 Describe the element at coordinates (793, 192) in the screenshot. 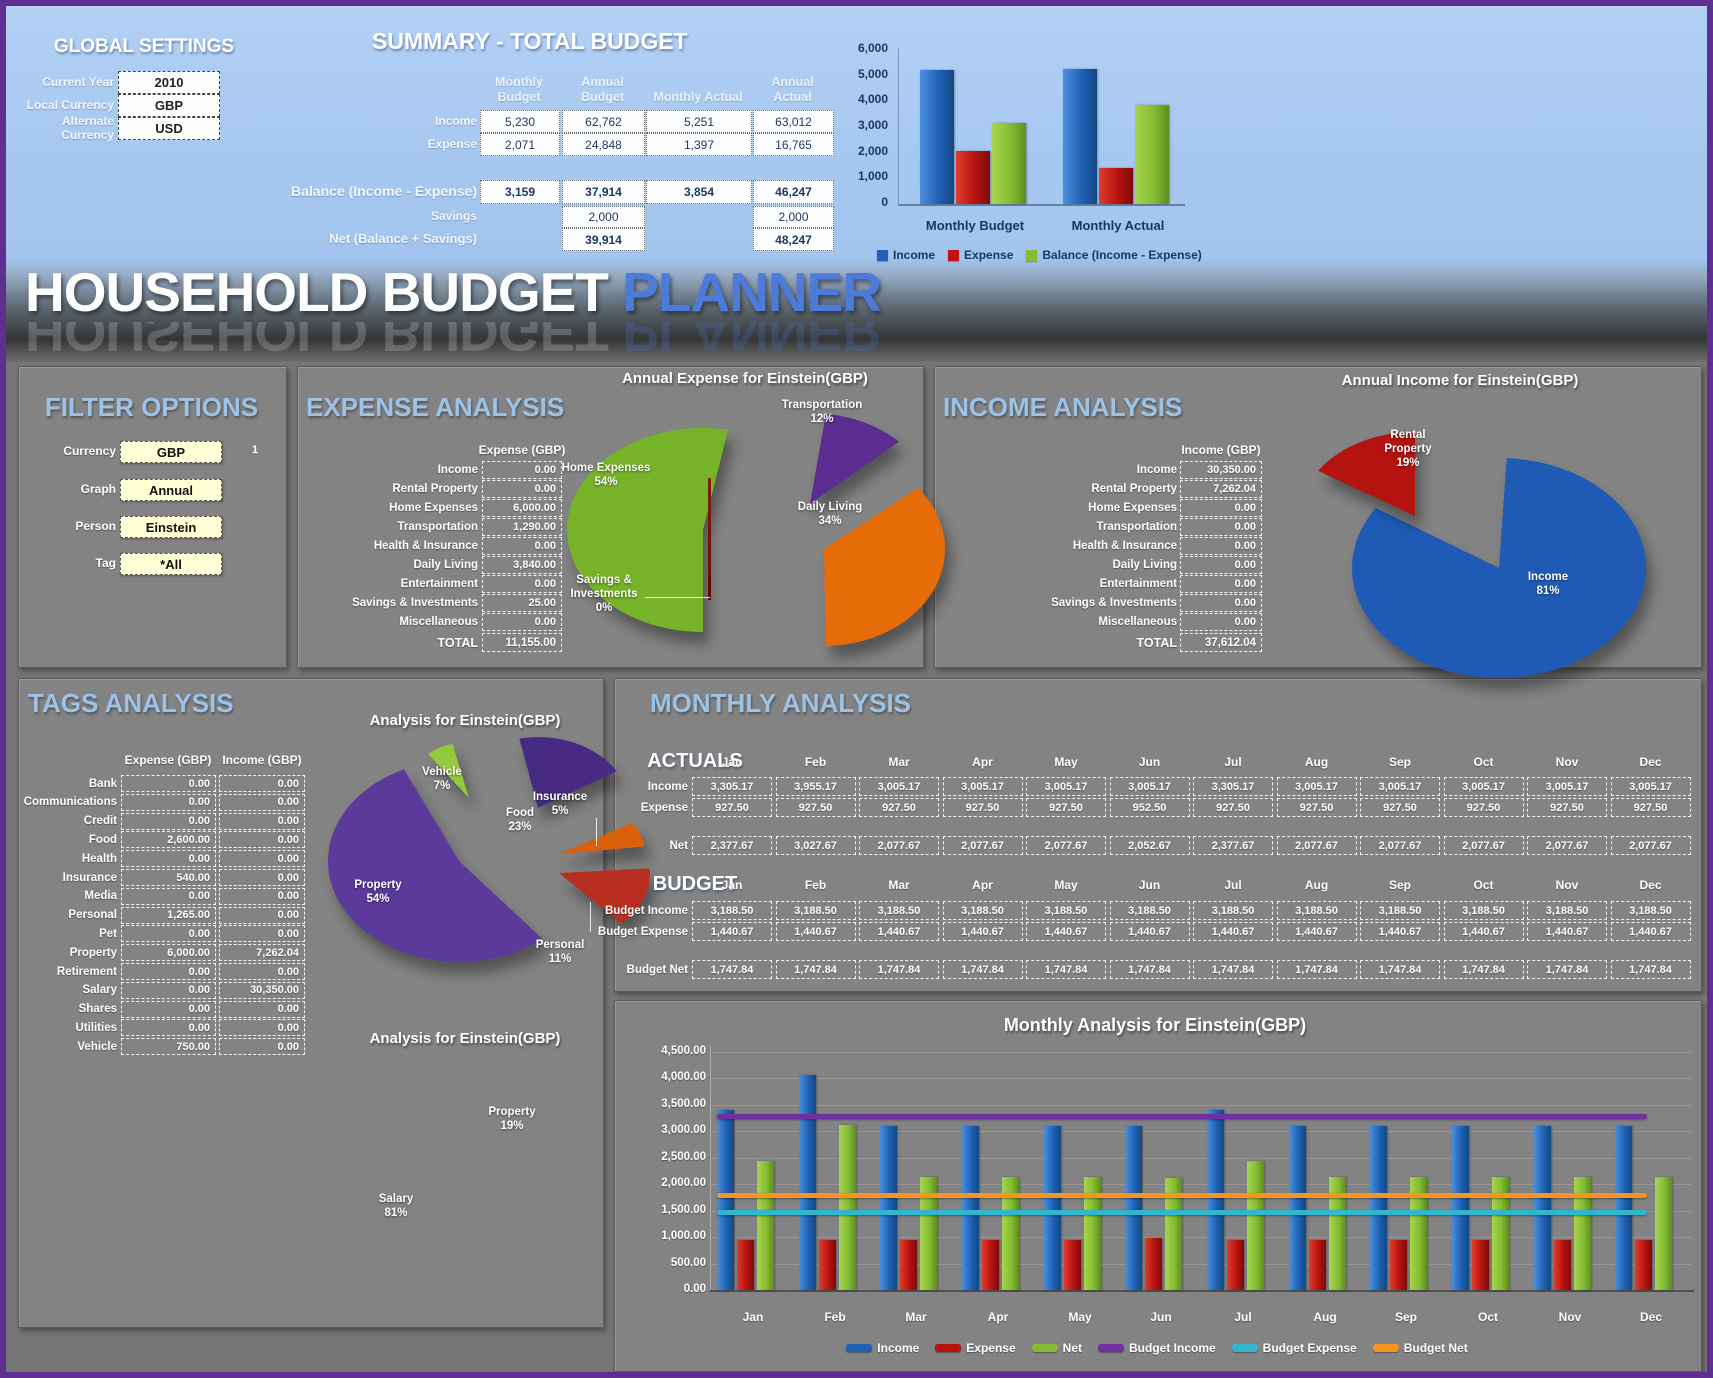

I see `summary-cell: 46,247` at that location.